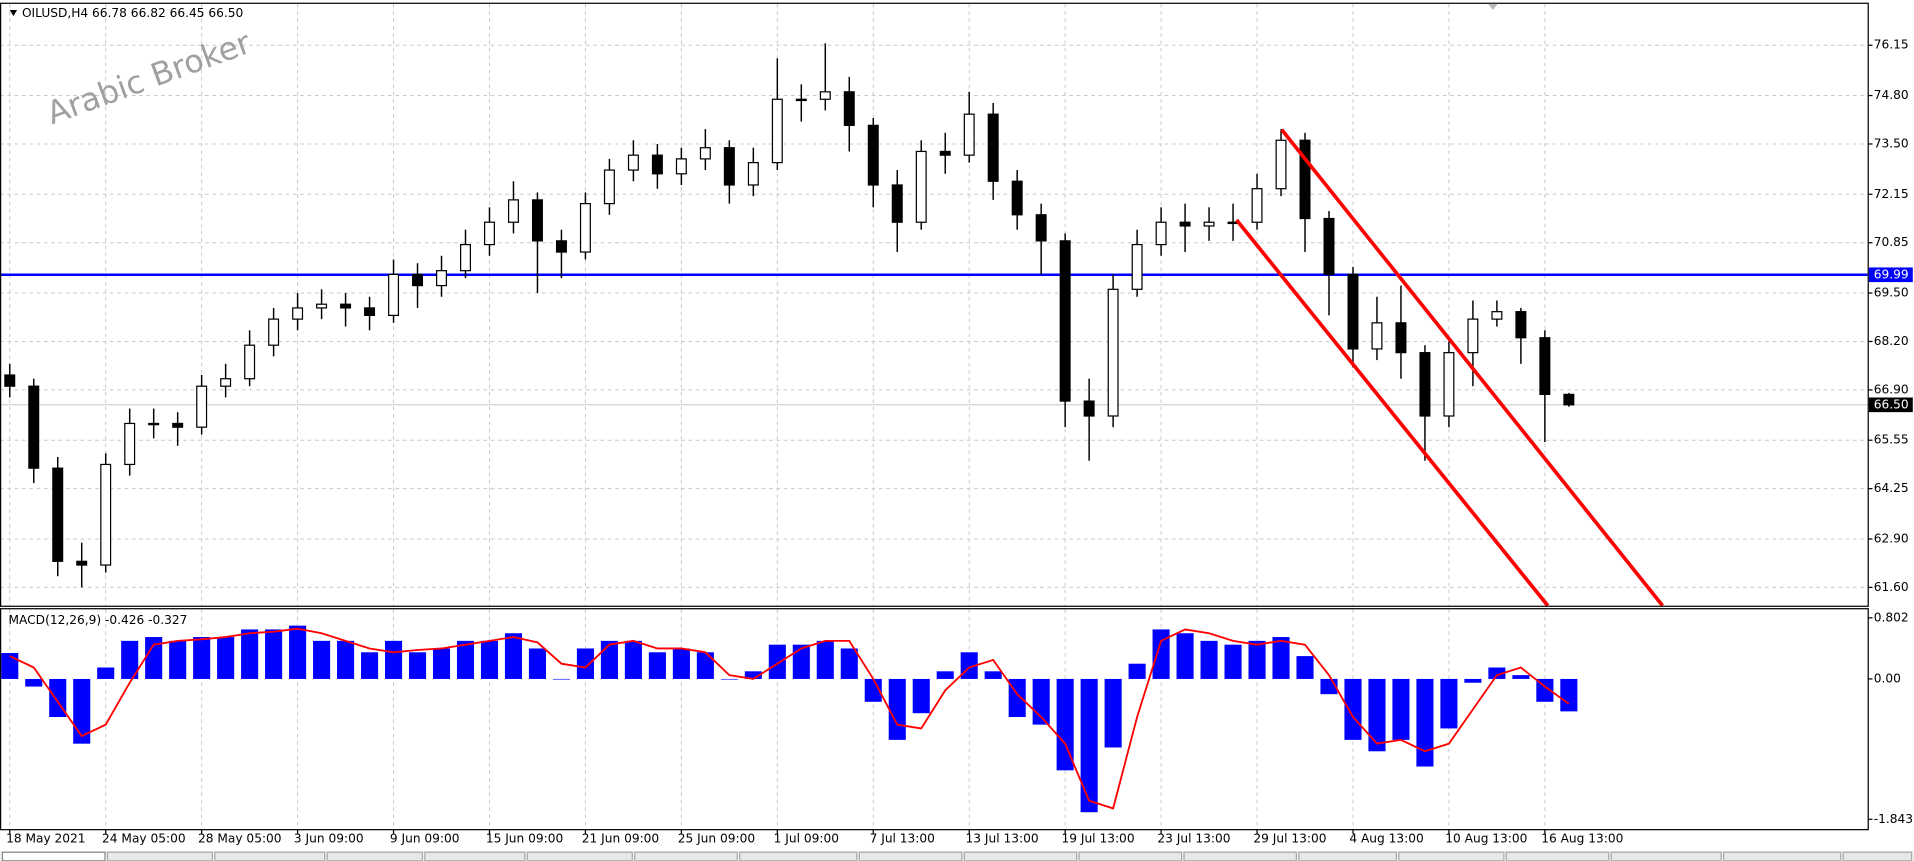 The height and width of the screenshot is (861, 1914). I want to click on x-tick-label: 1 Jul 09:00, so click(806, 838).